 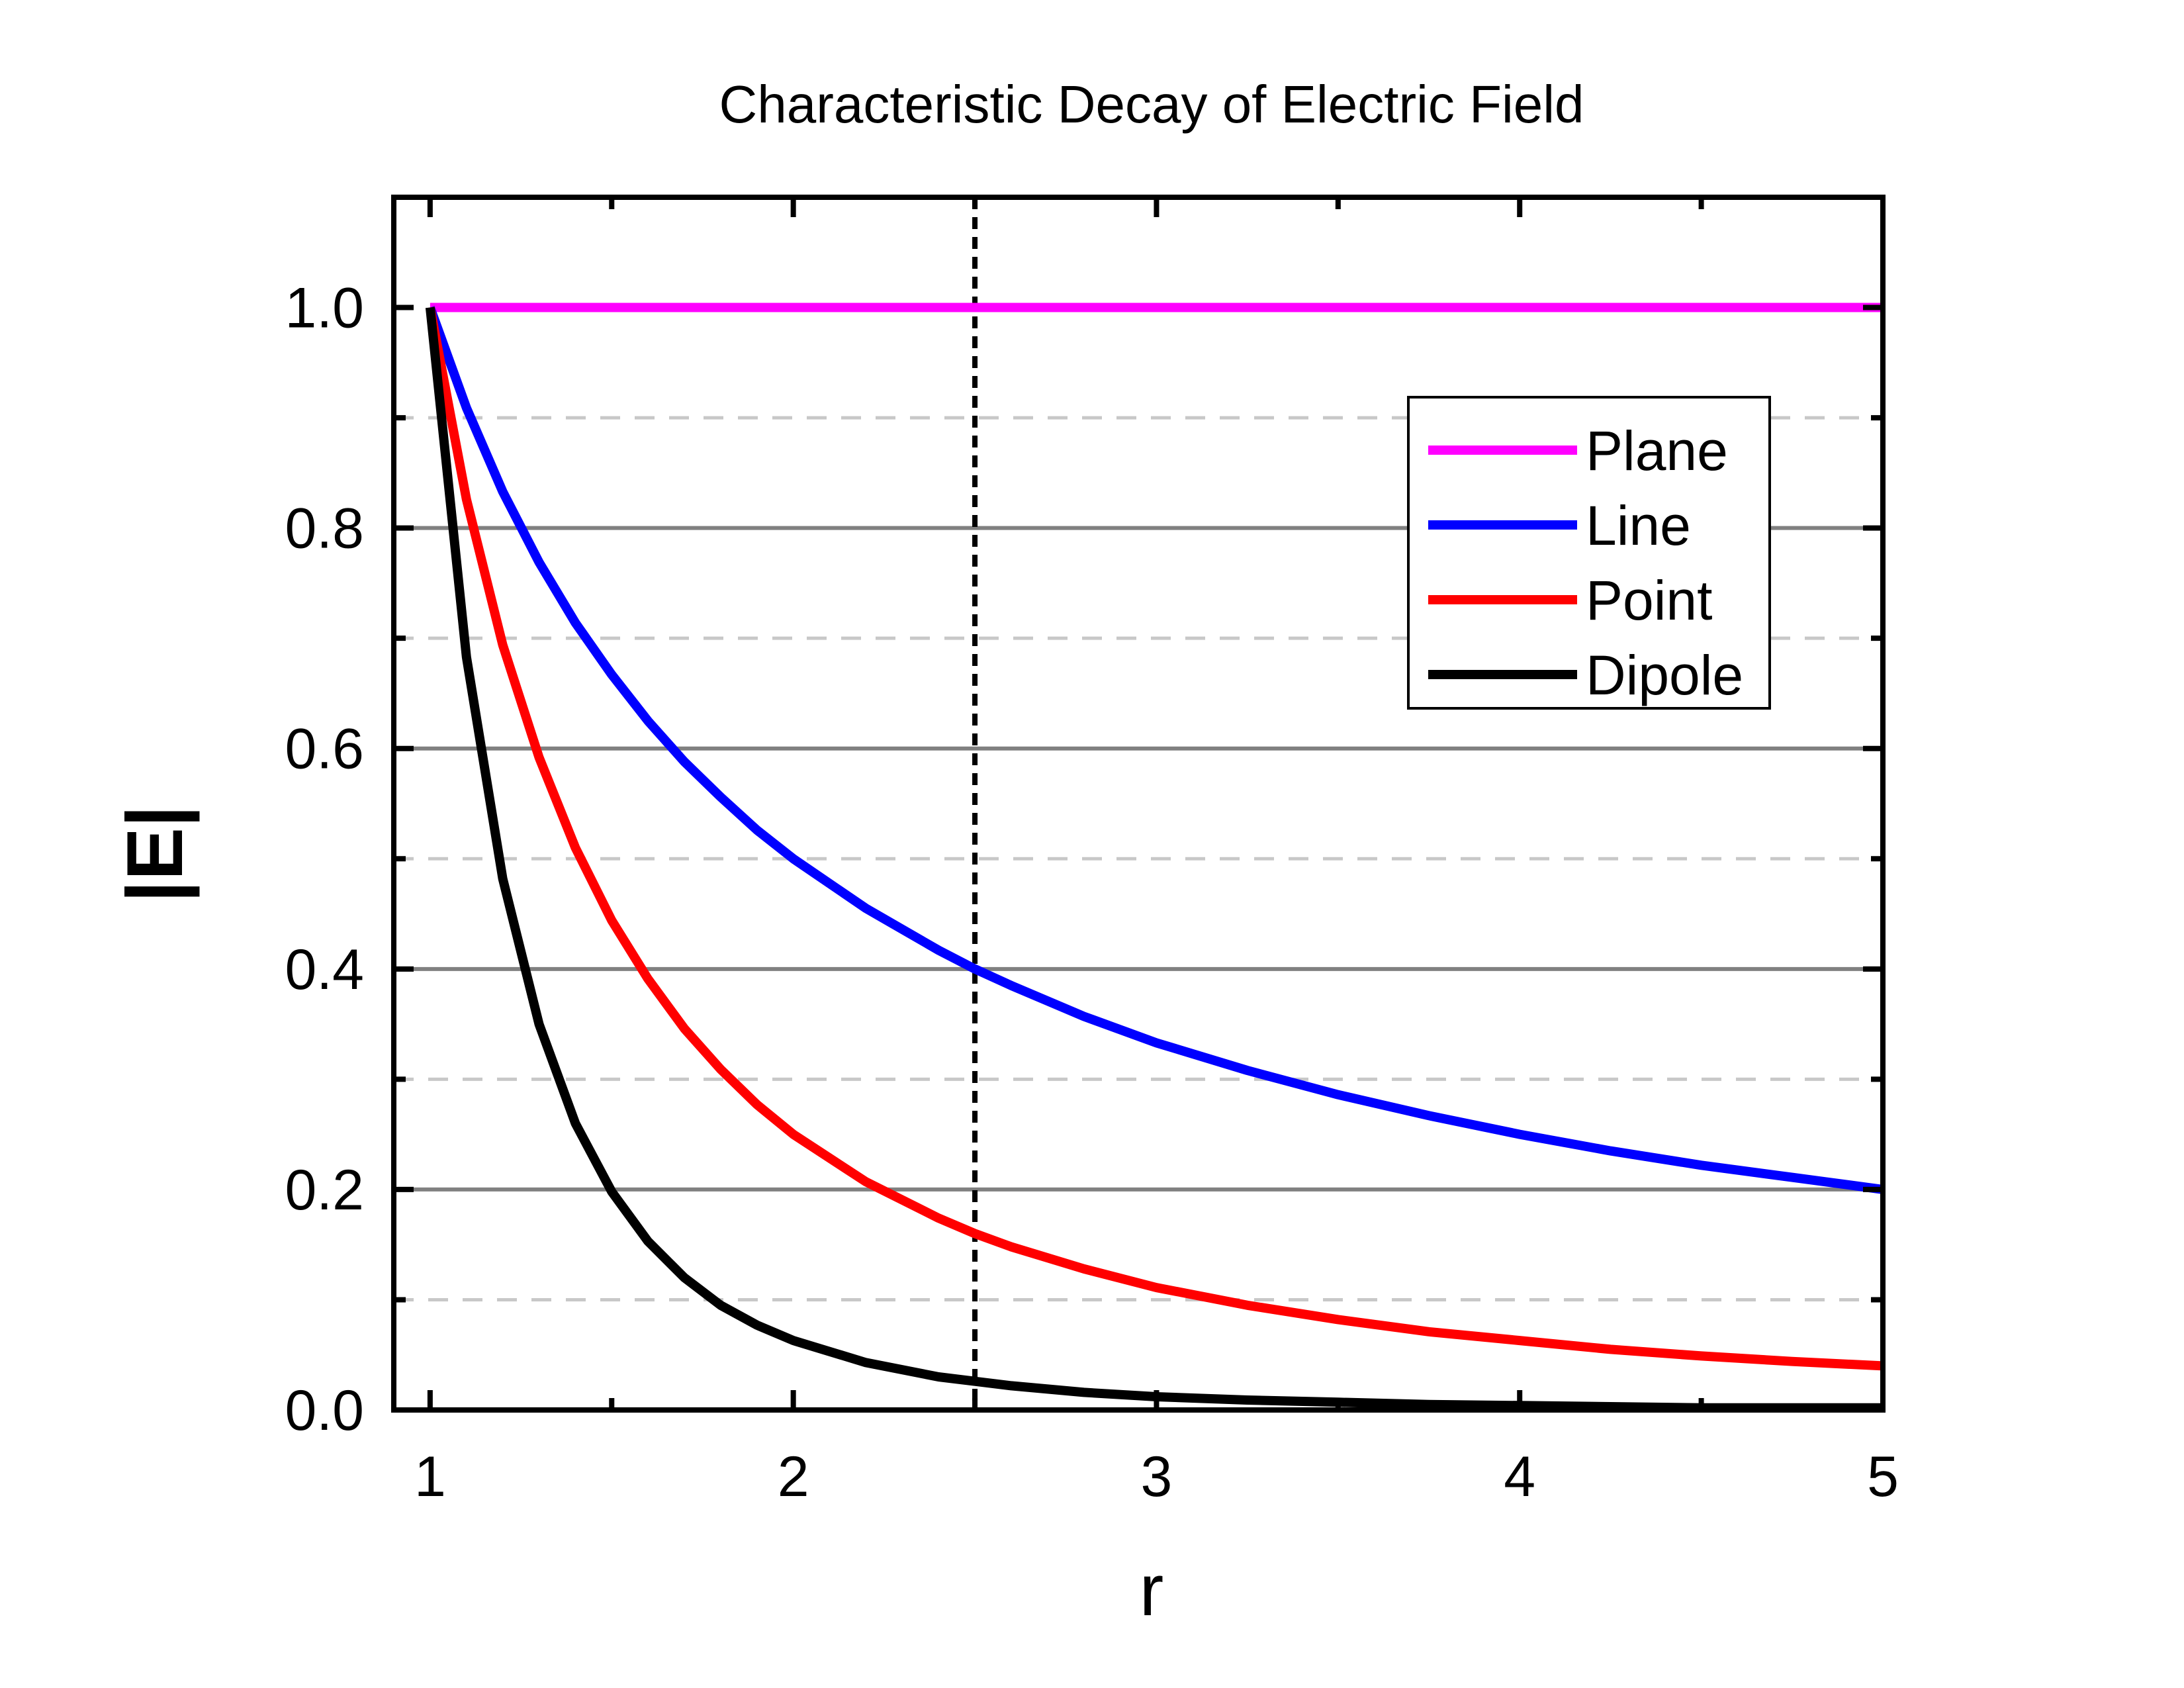 What do you see at coordinates (1151, 104) in the screenshot?
I see `chart-title: Characteristic Decay of Electric Field` at bounding box center [1151, 104].